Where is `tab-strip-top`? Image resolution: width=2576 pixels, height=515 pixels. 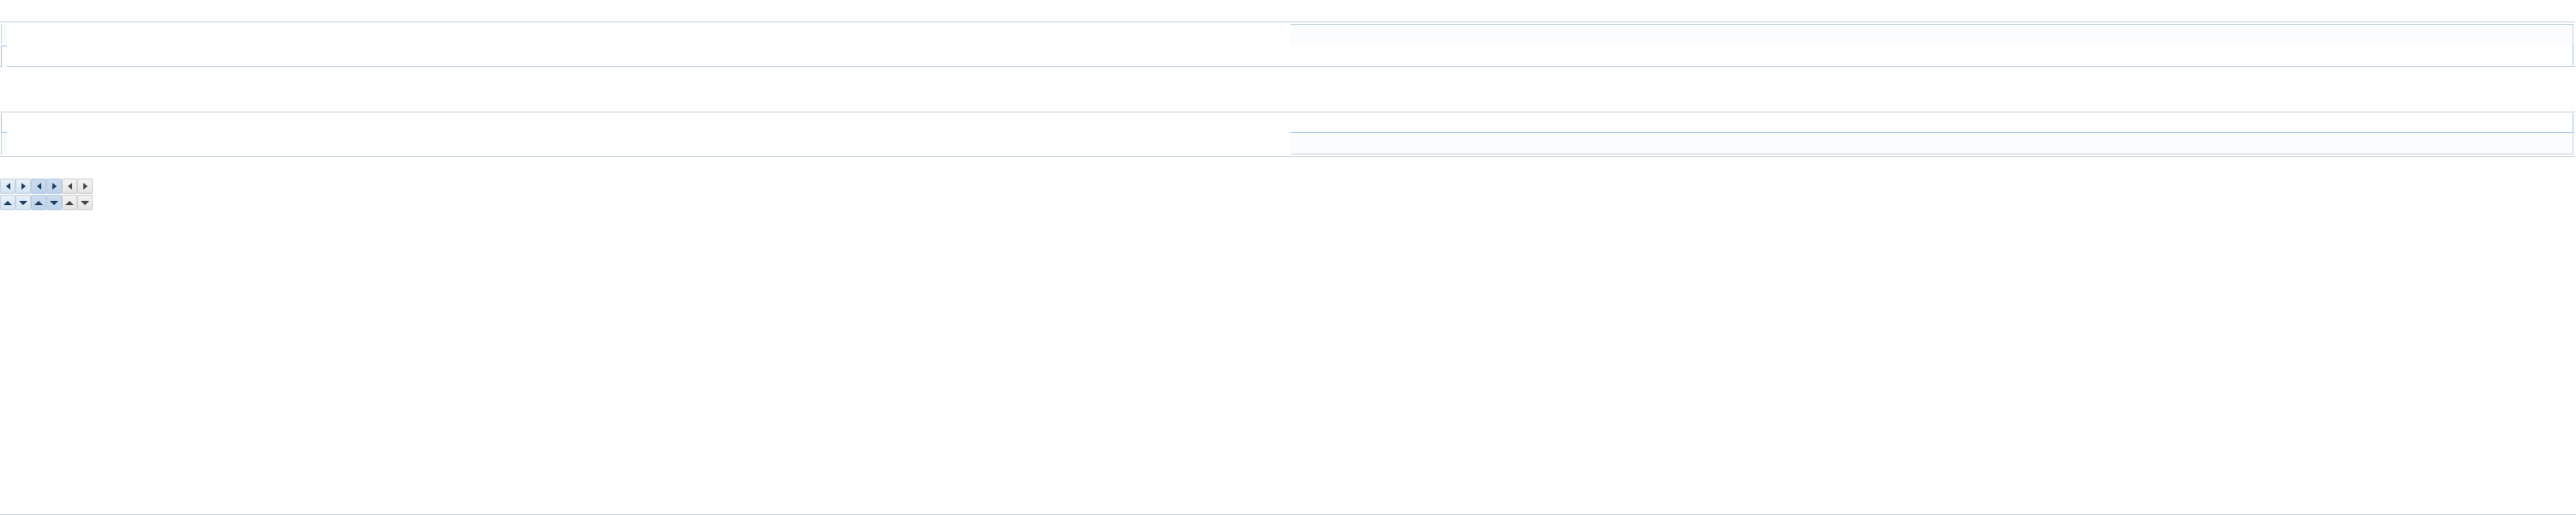 tab-strip-top is located at coordinates (1932, 35).